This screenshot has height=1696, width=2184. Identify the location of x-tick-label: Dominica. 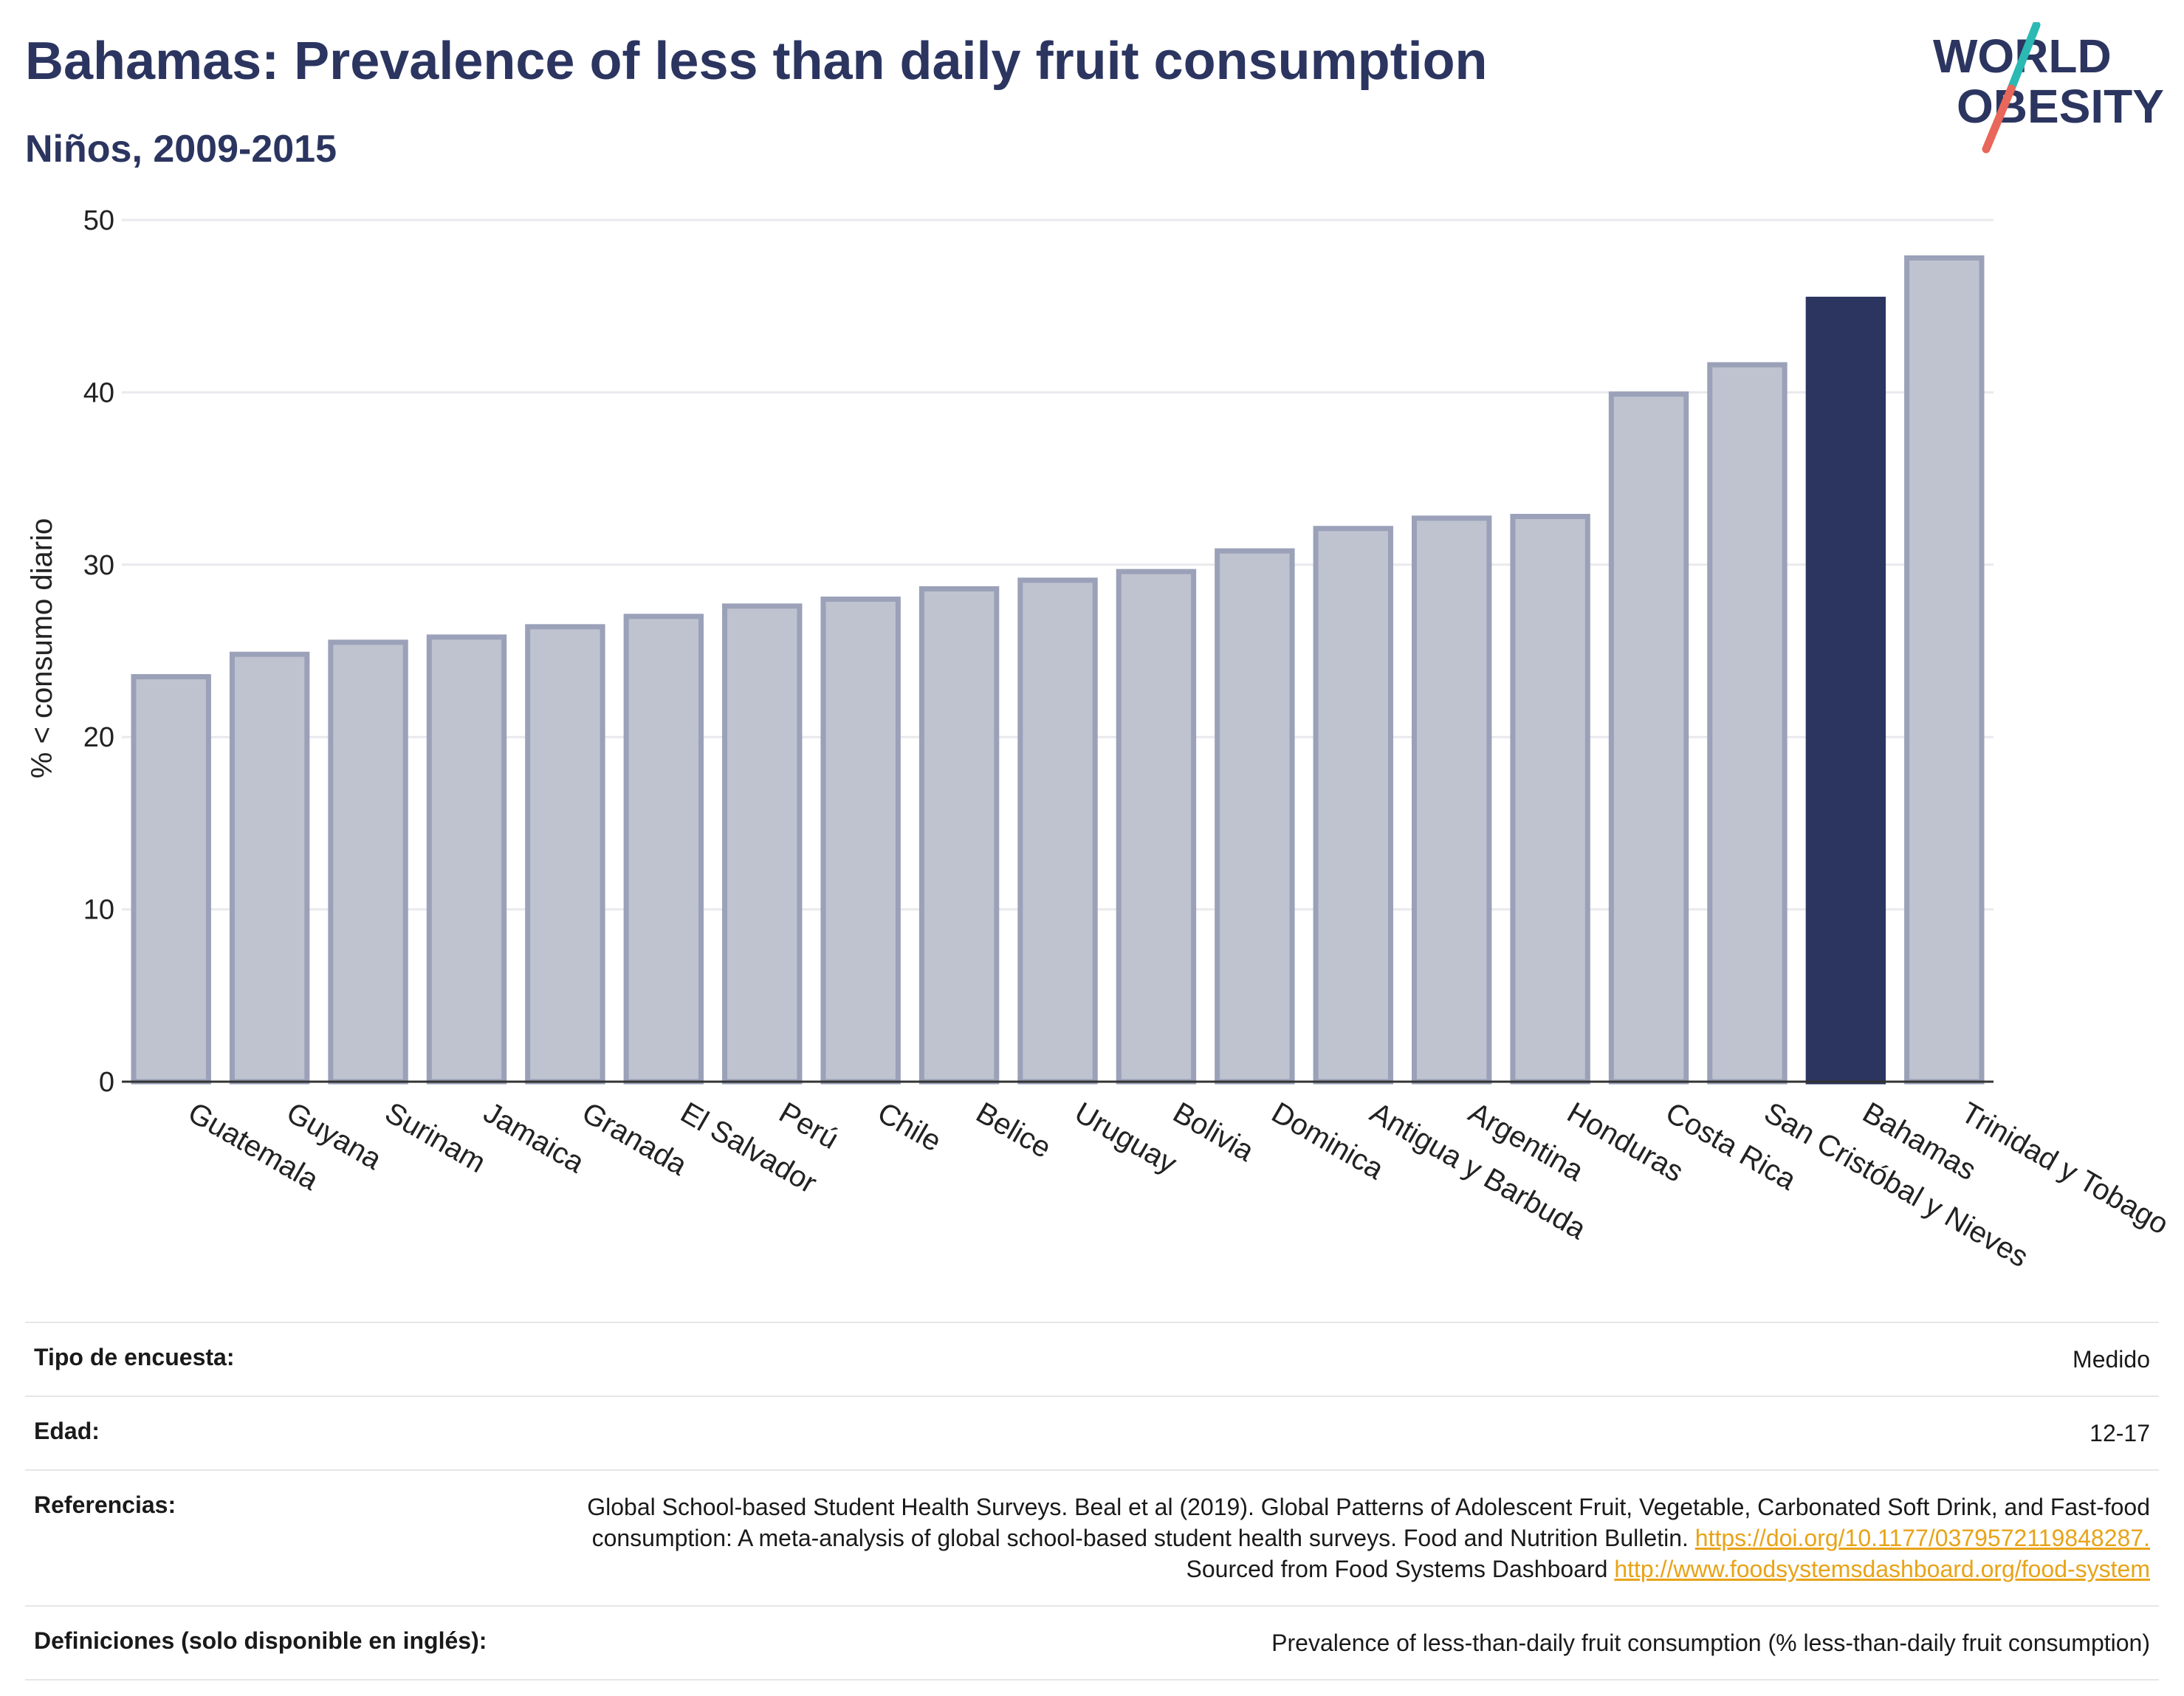
(1328, 1141).